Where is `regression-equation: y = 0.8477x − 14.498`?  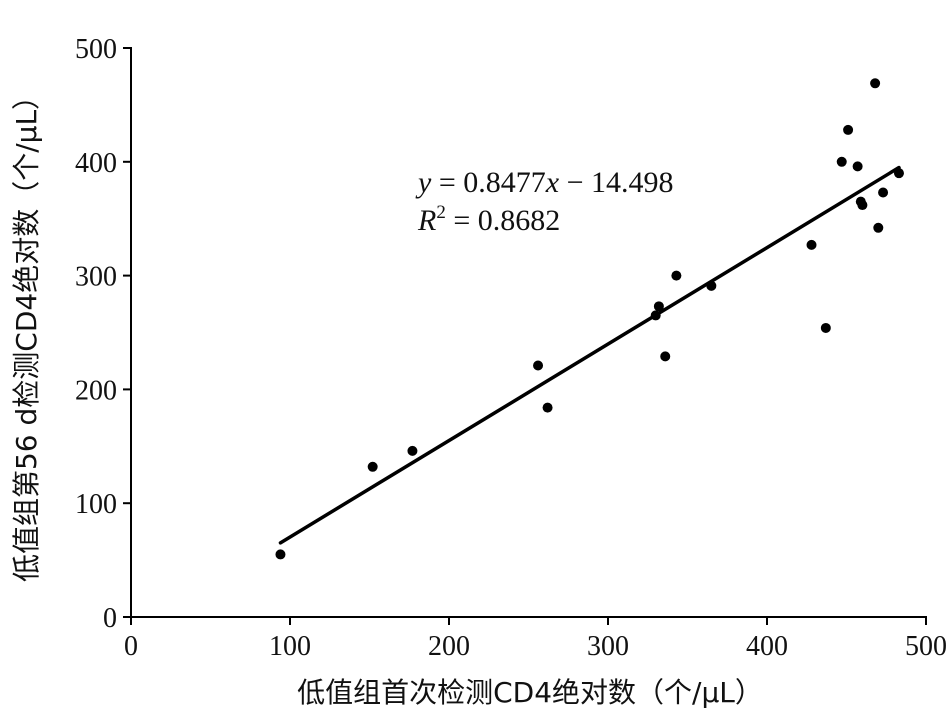
regression-equation: y = 0.8477x − 14.498 is located at coordinates (544, 182).